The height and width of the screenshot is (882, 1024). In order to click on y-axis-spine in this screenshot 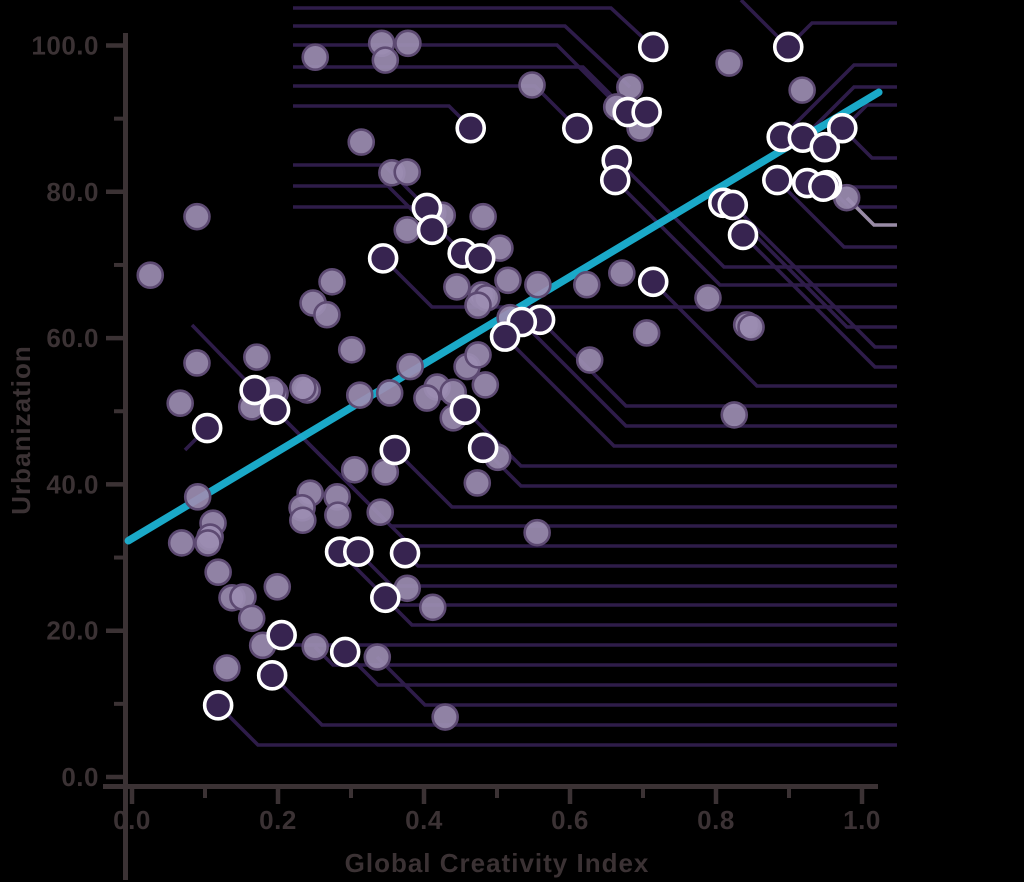, I will do `click(125, 456)`.